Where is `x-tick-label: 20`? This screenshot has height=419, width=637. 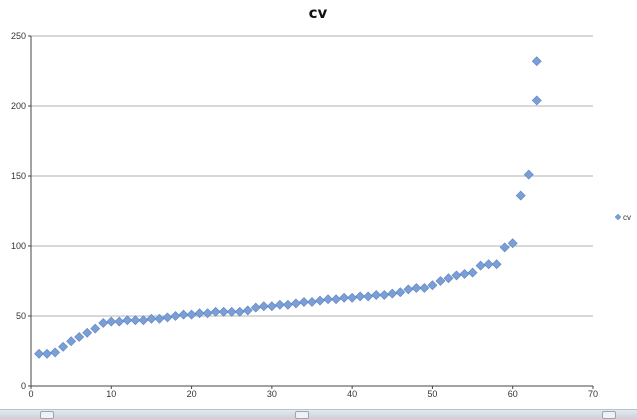 x-tick-label: 20 is located at coordinates (192, 394).